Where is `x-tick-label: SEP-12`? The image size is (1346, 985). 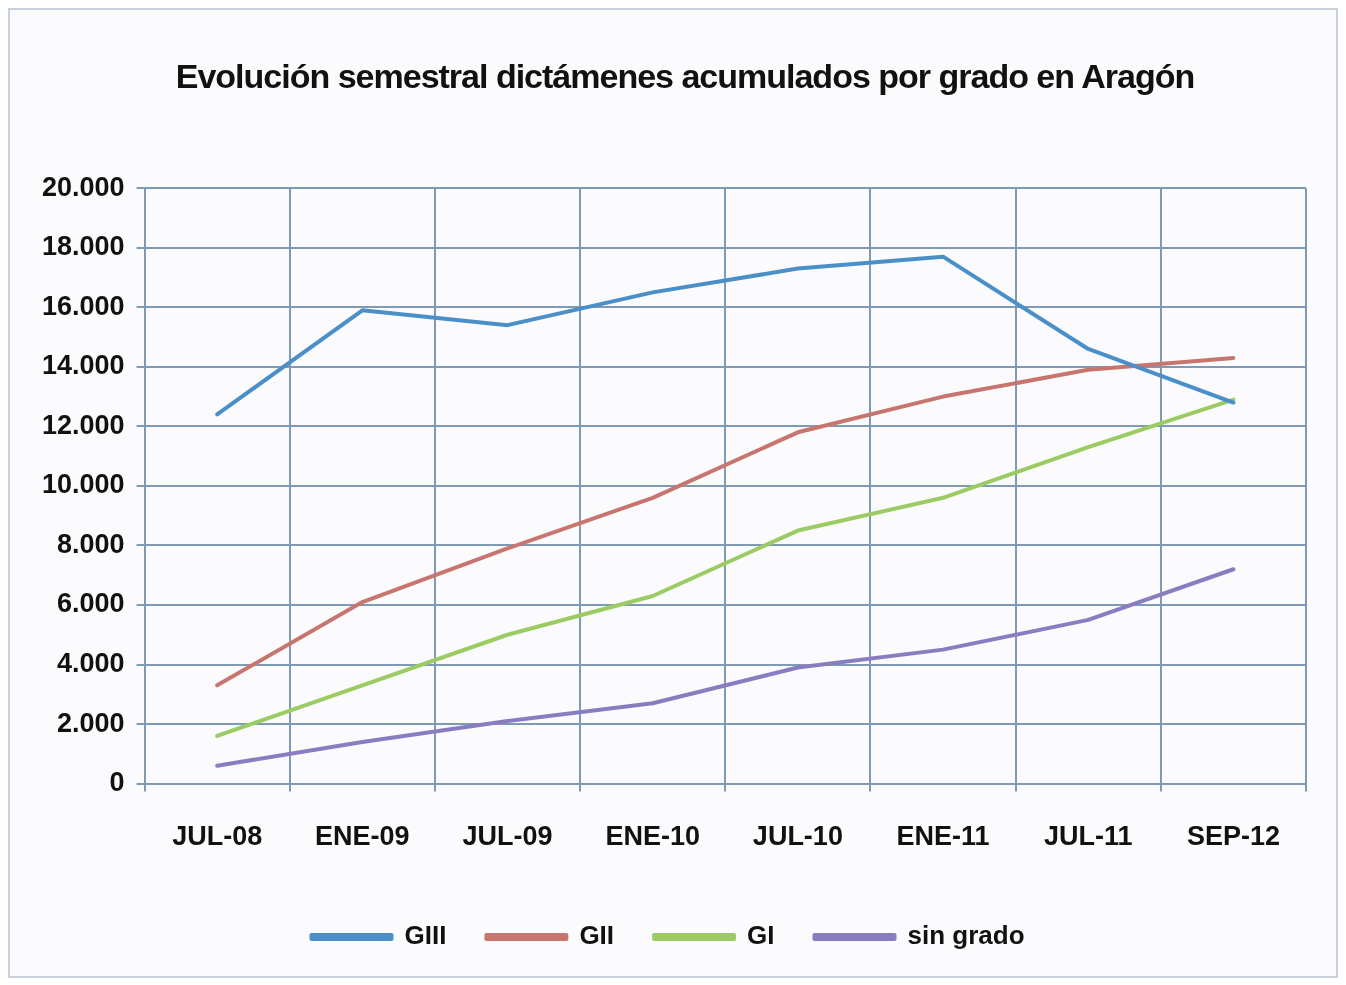
x-tick-label: SEP-12 is located at coordinates (1233, 836).